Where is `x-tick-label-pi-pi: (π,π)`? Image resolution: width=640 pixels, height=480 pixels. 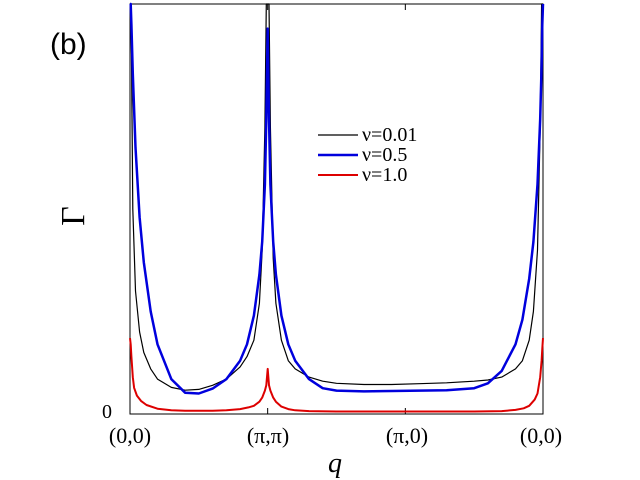 x-tick-label-pi-pi: (π,π) is located at coordinates (268, 435).